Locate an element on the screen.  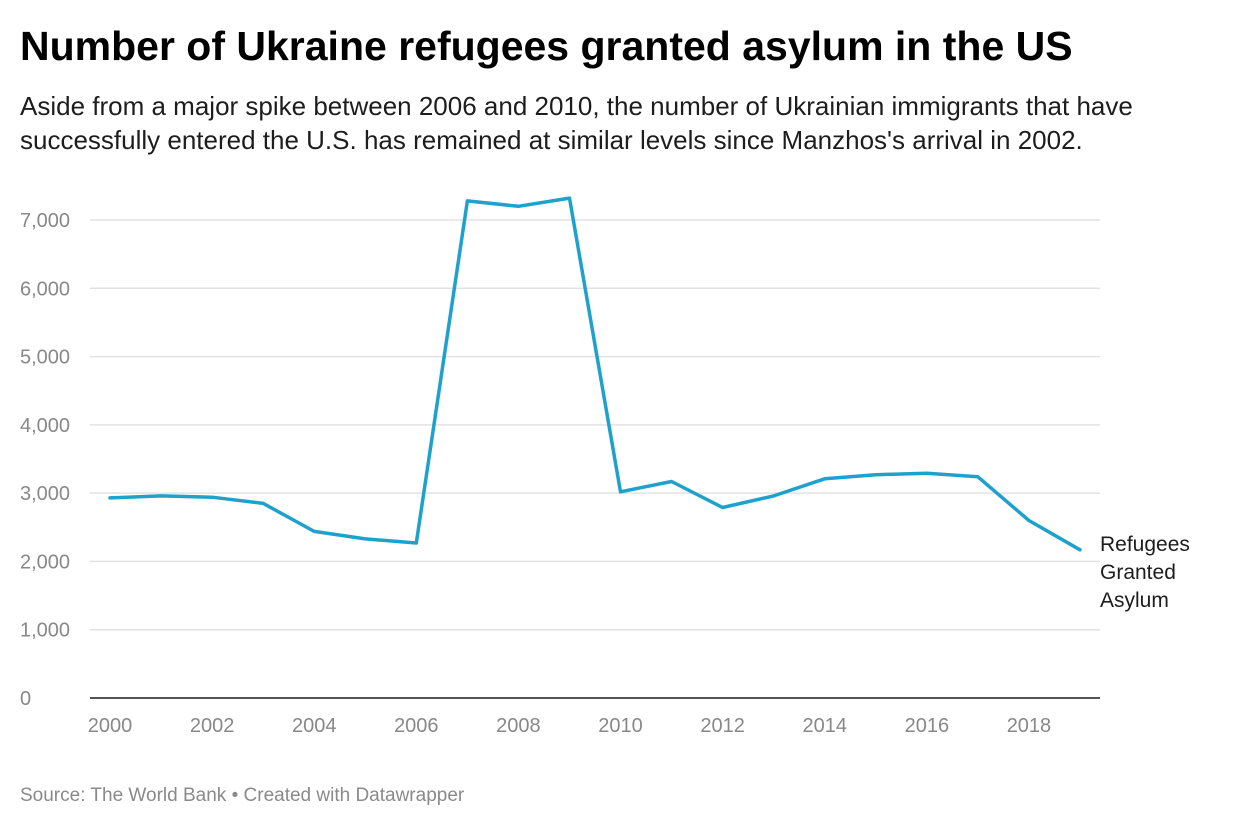
x-tick-label: 2006 is located at coordinates (416, 726).